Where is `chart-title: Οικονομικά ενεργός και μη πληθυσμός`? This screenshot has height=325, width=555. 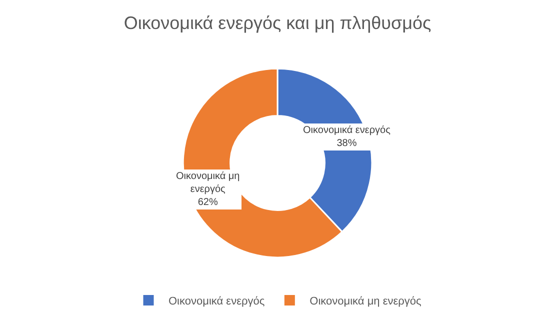 chart-title: Οικονομικά ενεργός και μη πληθυσμός is located at coordinates (278, 22).